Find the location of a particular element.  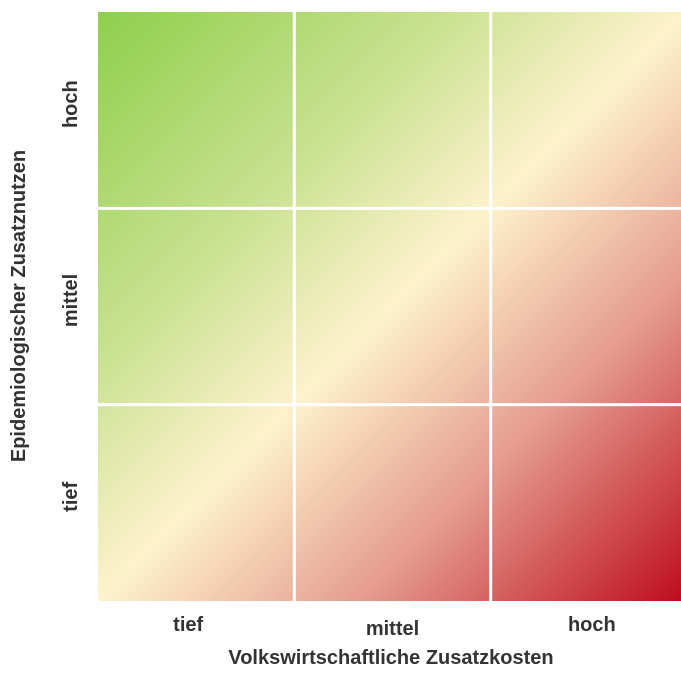

y-tick-label: mittel is located at coordinates (71, 300).